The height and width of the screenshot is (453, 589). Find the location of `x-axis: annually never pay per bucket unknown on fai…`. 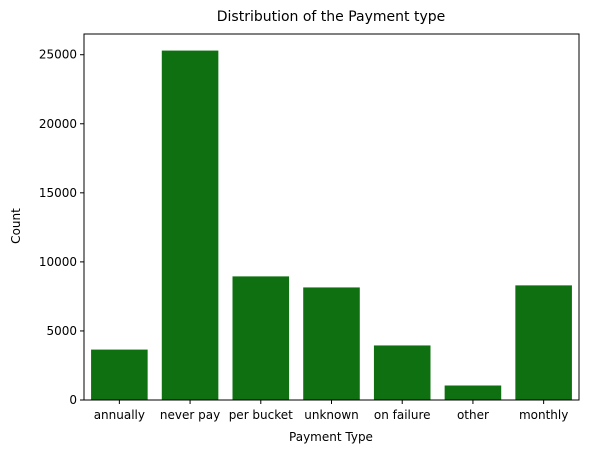

x-axis: annually never pay per bucket unknown on fai… is located at coordinates (331, 411).